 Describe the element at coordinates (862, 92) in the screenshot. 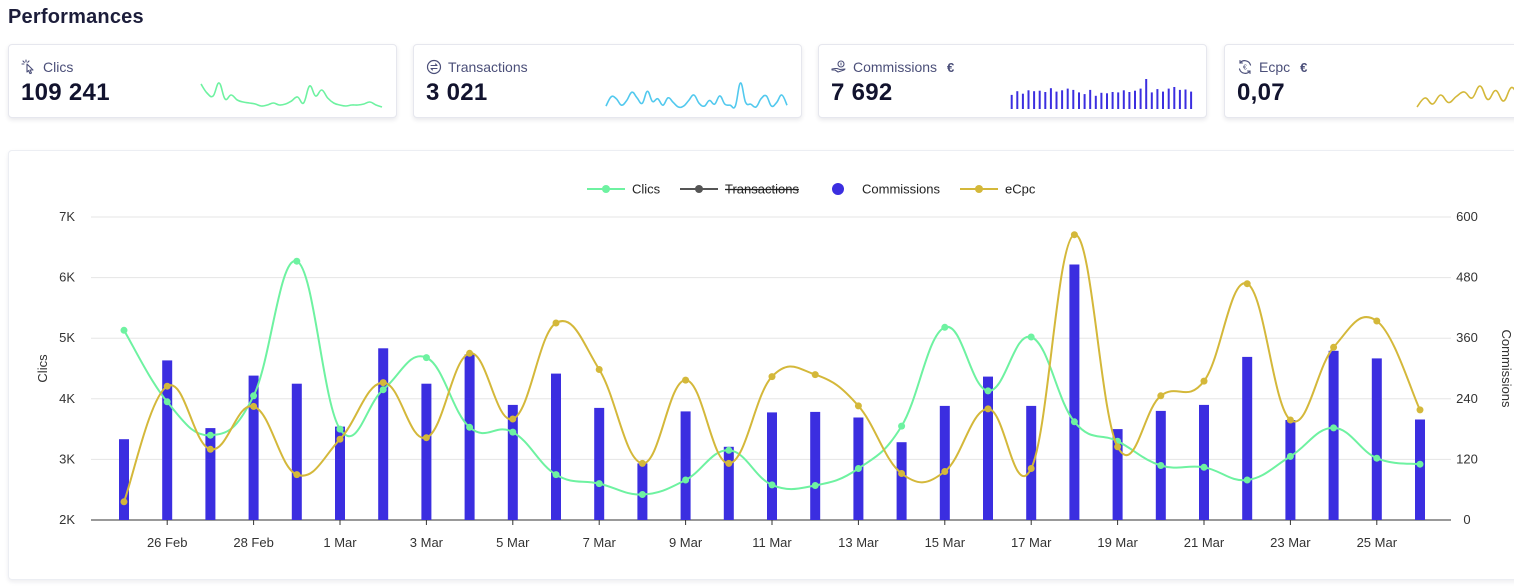

I see `kpi-value: 7 692` at that location.